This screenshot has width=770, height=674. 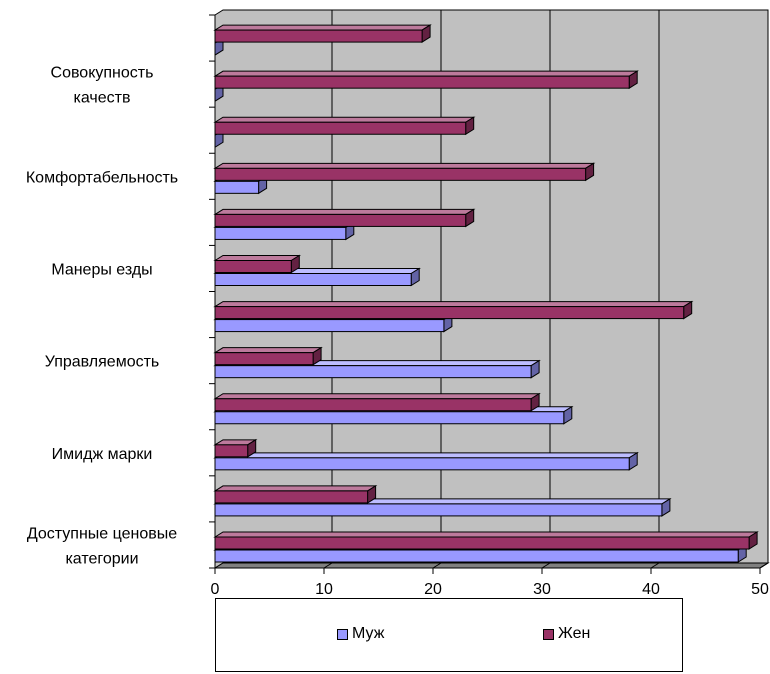 What do you see at coordinates (324, 589) in the screenshot?
I see `x-tick-label: 10` at bounding box center [324, 589].